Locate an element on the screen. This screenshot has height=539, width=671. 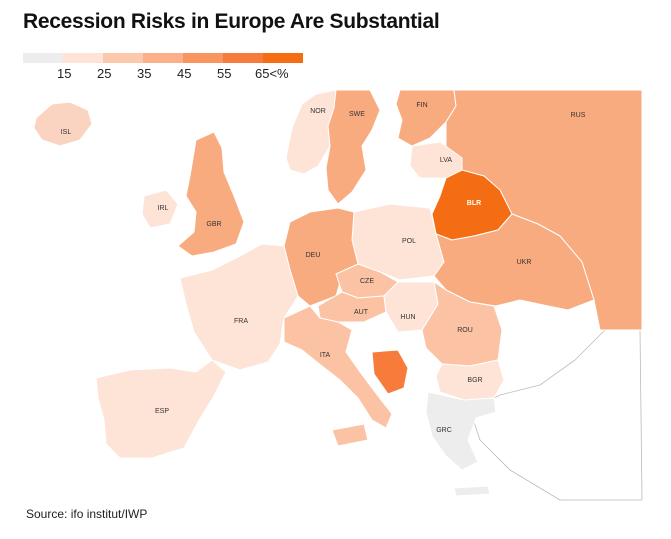
country-ita is located at coordinates (338, 367).